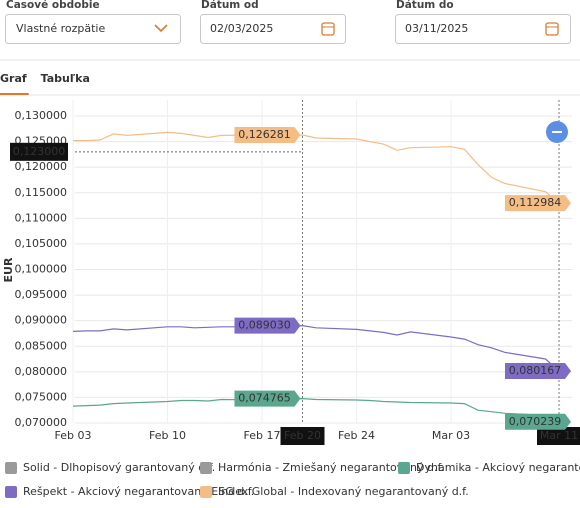 Image resolution: width=580 pixels, height=508 pixels. I want to click on legend-label: Rešpekt - Akciový negarantovaný ESG d.f., so click(138, 491).